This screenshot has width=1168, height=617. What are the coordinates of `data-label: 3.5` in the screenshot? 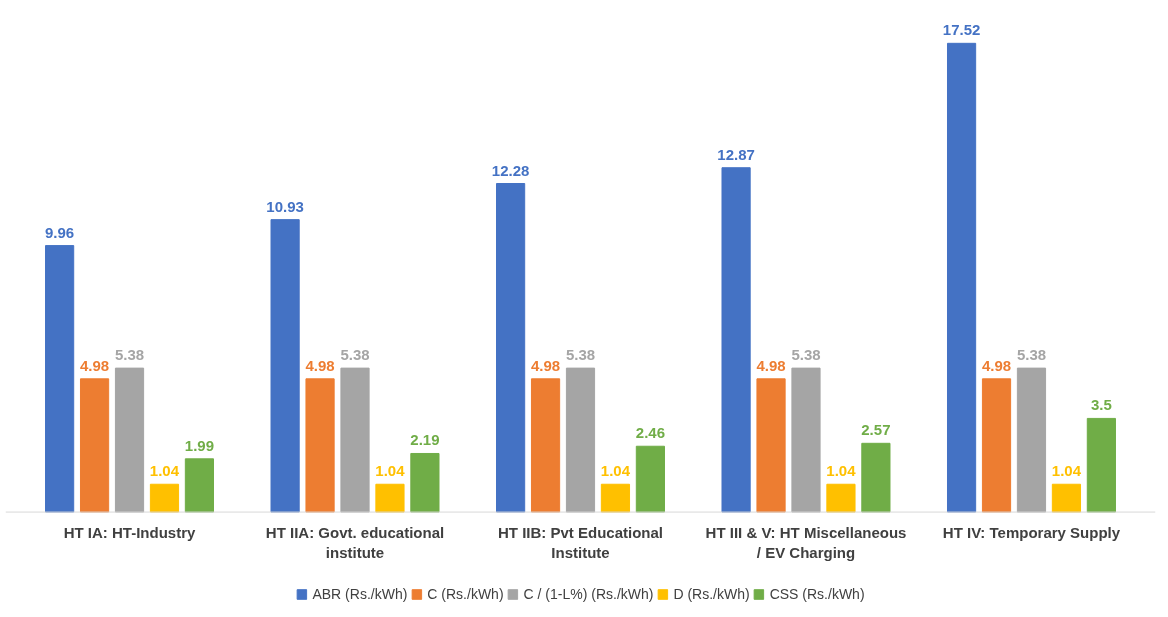 It's located at (1101, 405).